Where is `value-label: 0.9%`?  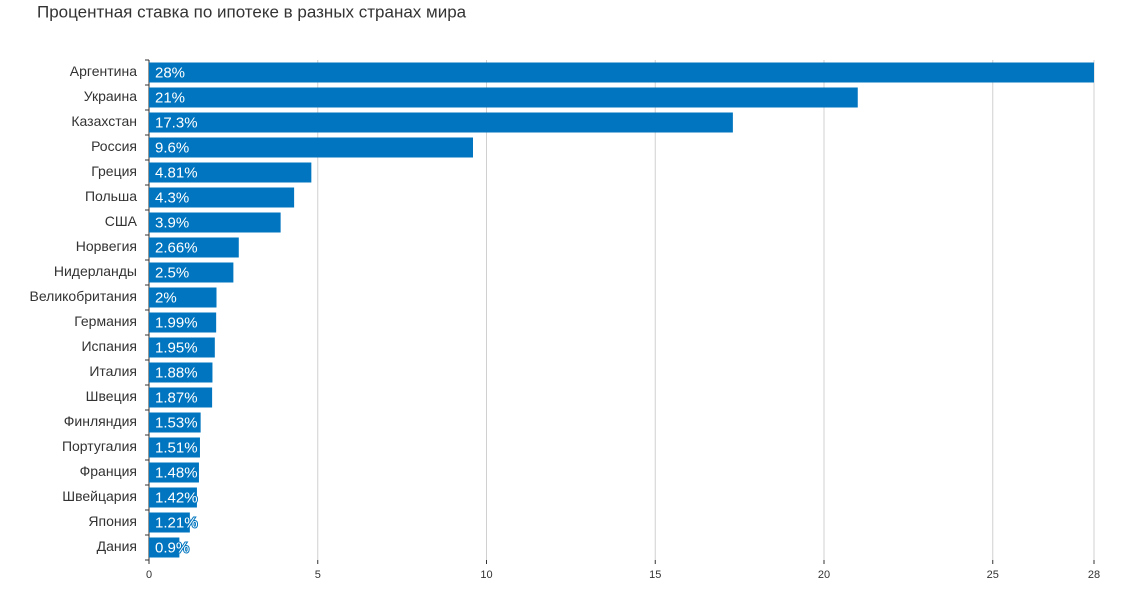 value-label: 0.9% is located at coordinates (172, 547).